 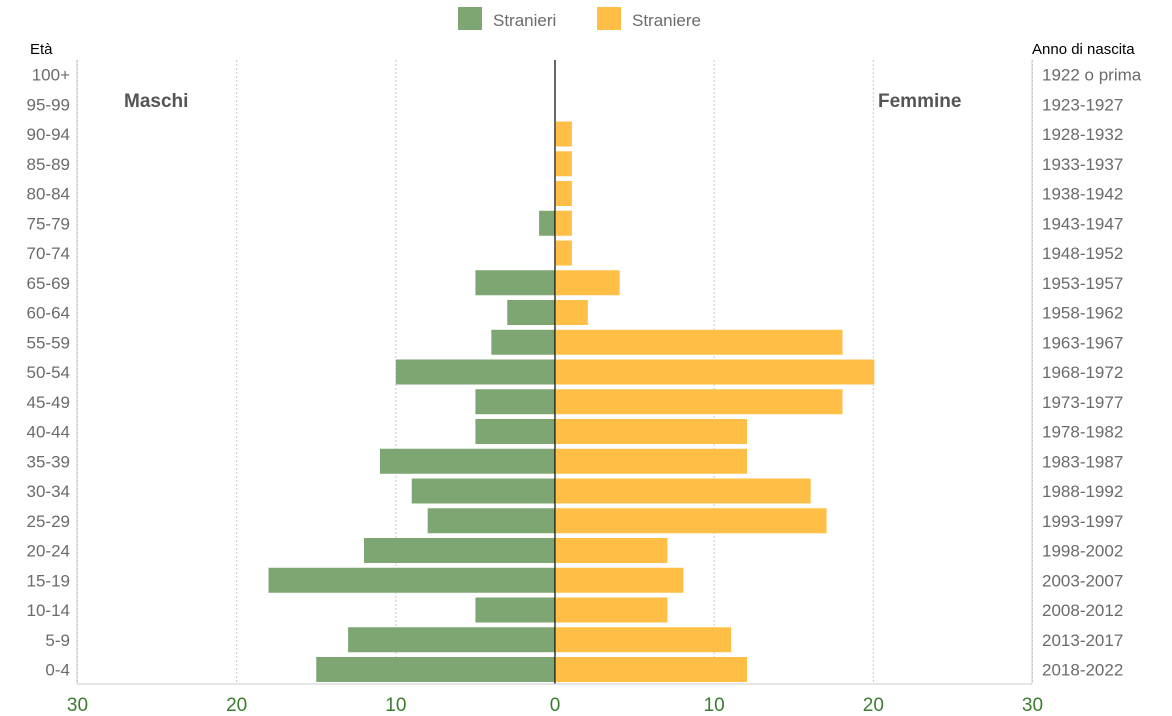 I want to click on birth-year-label: 1978-1982, so click(x=1082, y=432).